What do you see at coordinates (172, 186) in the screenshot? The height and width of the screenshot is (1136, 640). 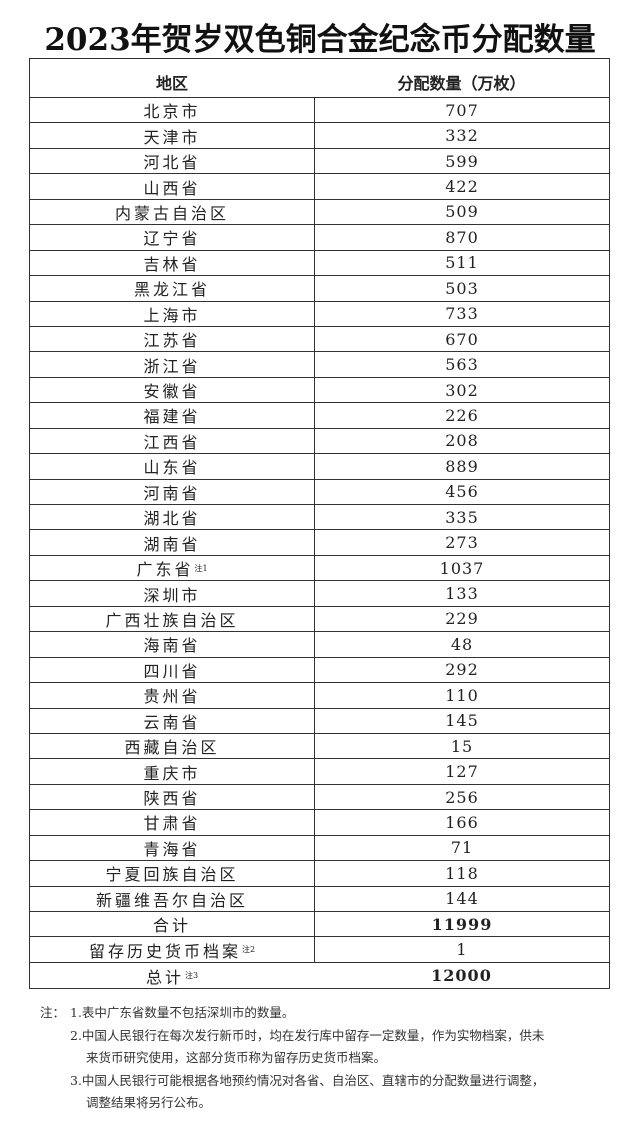 I see `region-cell: 山西省` at bounding box center [172, 186].